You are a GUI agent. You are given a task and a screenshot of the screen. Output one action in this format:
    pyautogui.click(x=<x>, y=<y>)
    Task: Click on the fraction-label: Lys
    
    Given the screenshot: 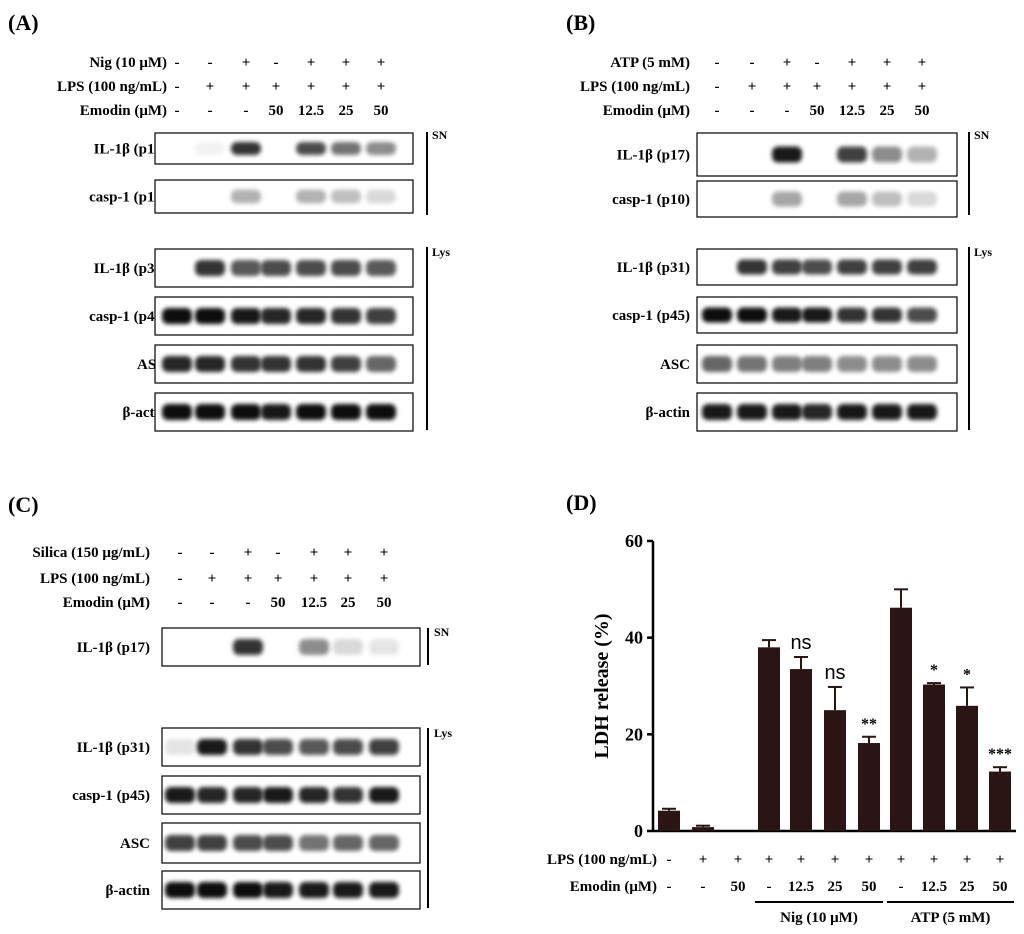 What is the action you would take?
    pyautogui.click(x=983, y=252)
    